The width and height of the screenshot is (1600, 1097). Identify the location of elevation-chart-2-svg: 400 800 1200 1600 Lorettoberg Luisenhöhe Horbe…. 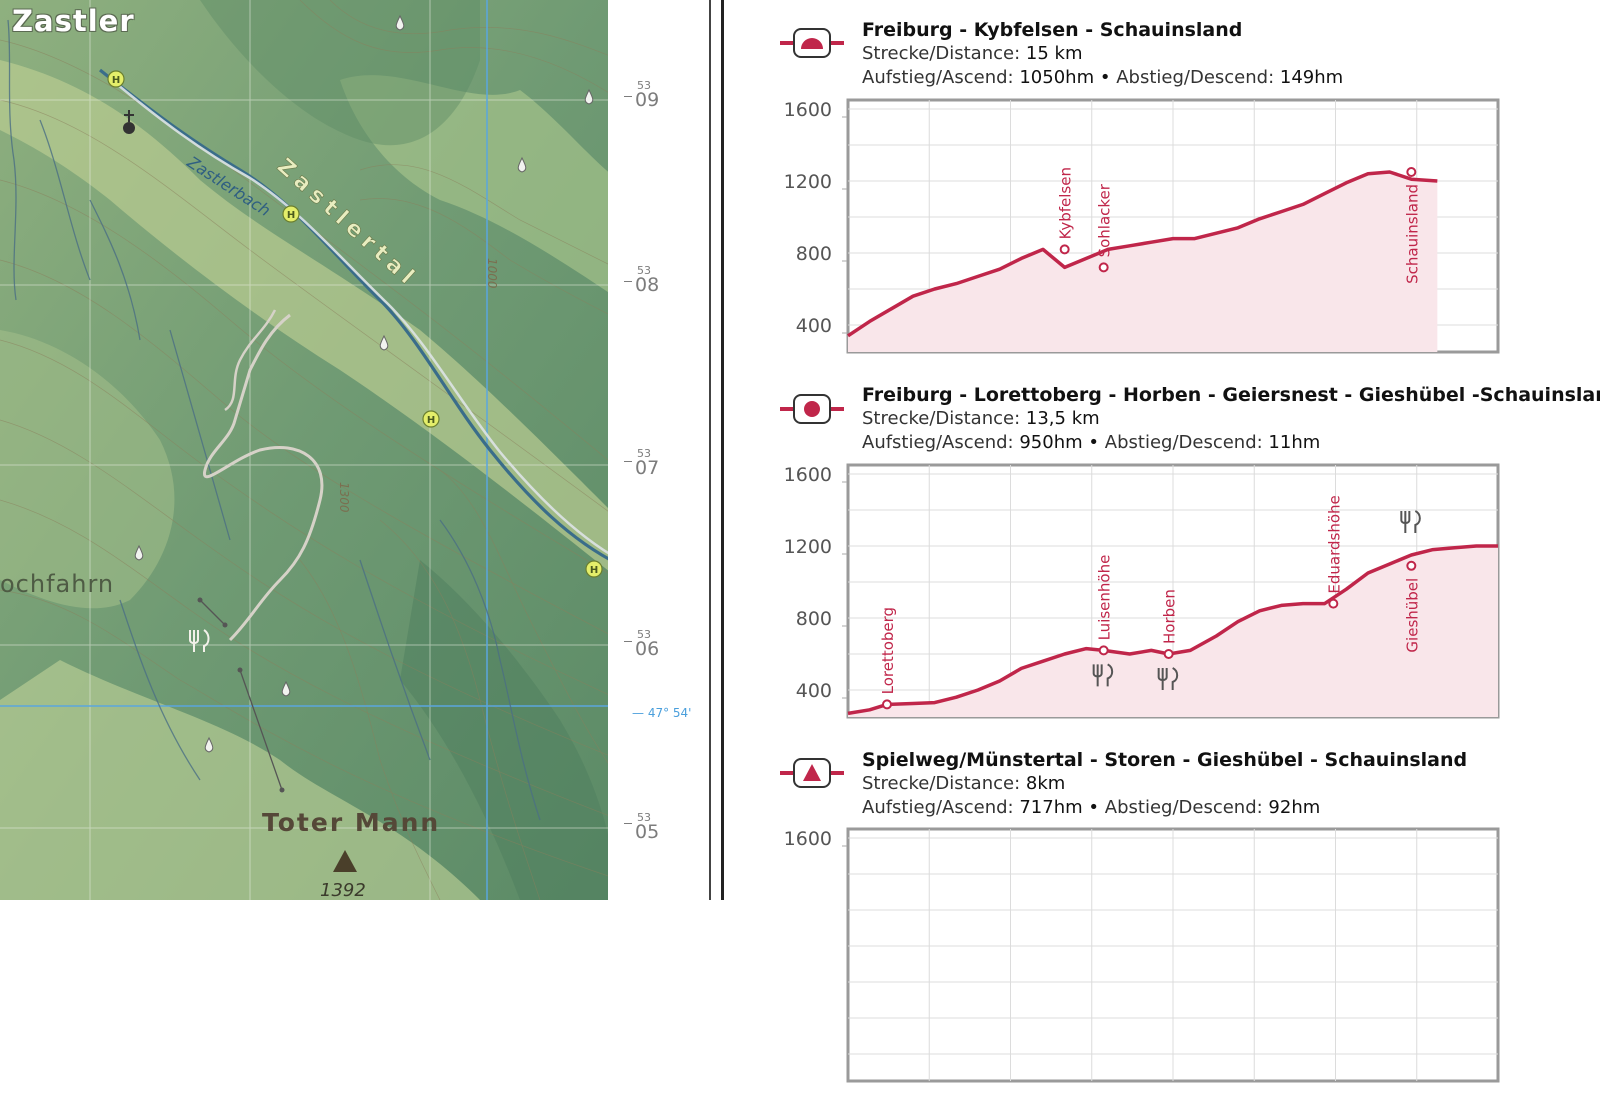
(1142, 591).